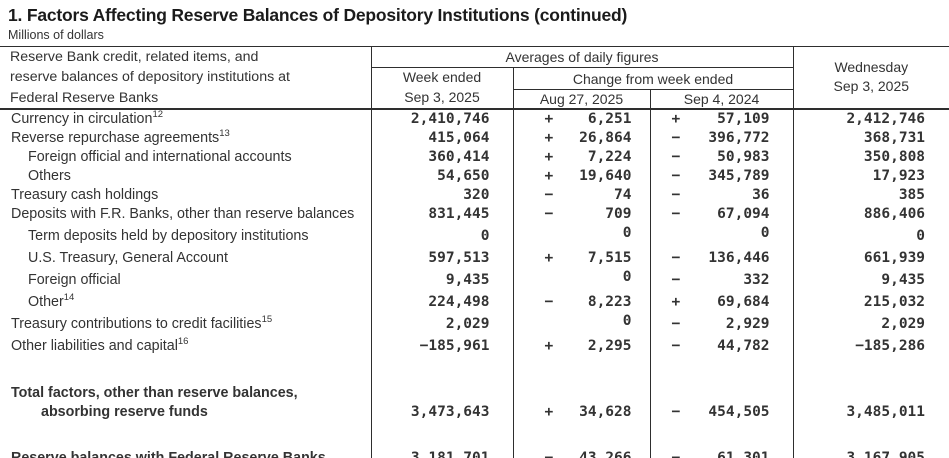  Describe the element at coordinates (871, 66) in the screenshot. I see `wednesday-line-1: Wednesday` at that location.